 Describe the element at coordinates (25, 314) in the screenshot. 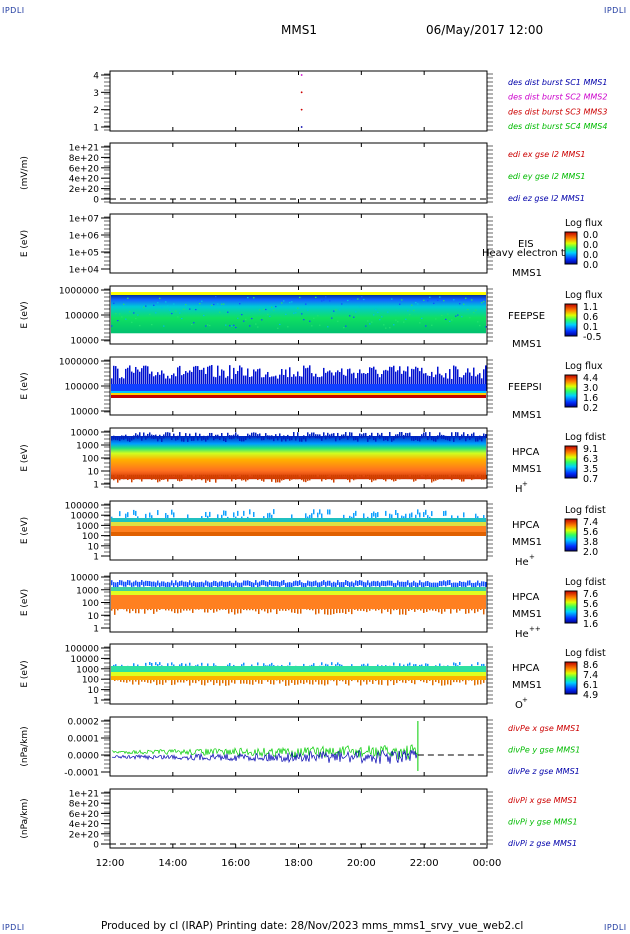

I see `y-axis-label: E (eV)` at that location.